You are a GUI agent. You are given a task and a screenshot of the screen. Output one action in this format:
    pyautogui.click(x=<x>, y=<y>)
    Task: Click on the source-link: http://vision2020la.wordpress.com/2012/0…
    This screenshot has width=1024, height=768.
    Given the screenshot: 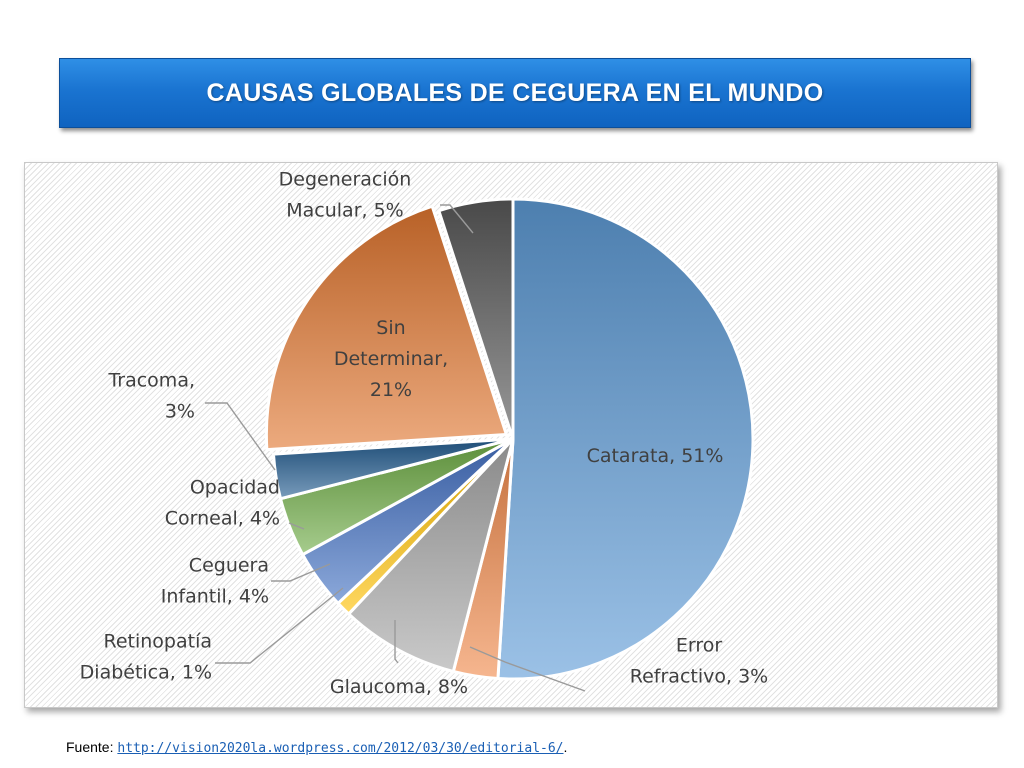 What is the action you would take?
    pyautogui.click(x=340, y=748)
    